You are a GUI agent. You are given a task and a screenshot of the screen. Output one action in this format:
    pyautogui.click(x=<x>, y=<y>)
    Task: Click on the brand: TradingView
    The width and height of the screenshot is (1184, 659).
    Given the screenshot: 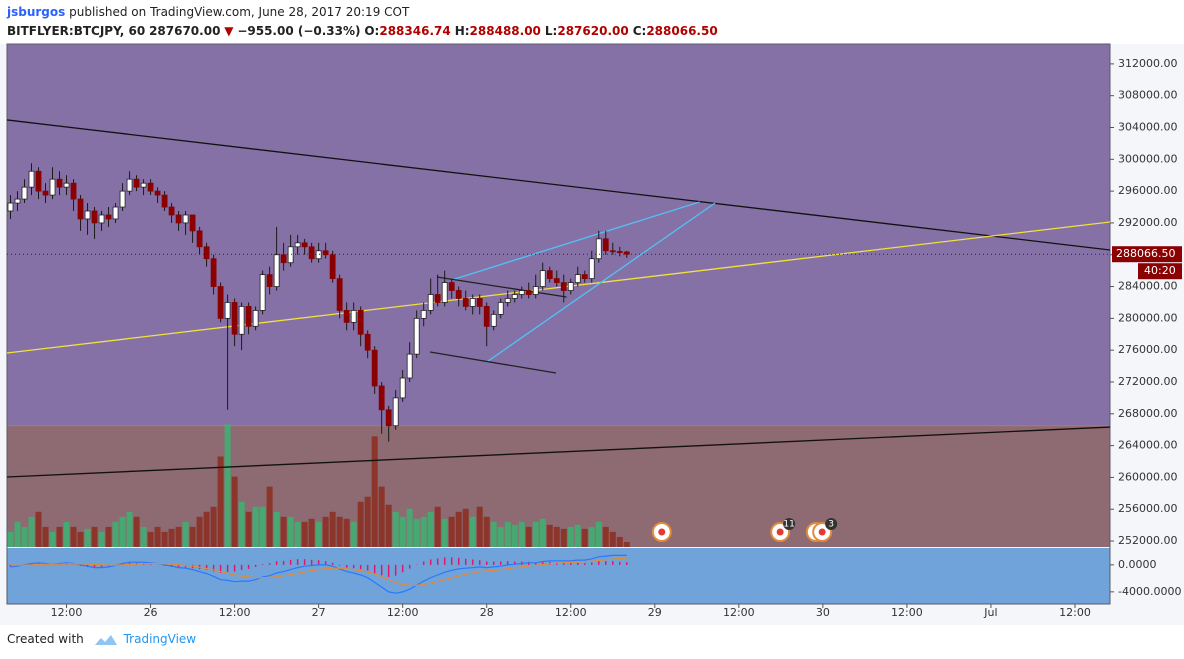 What is the action you would take?
    pyautogui.click(x=160, y=639)
    